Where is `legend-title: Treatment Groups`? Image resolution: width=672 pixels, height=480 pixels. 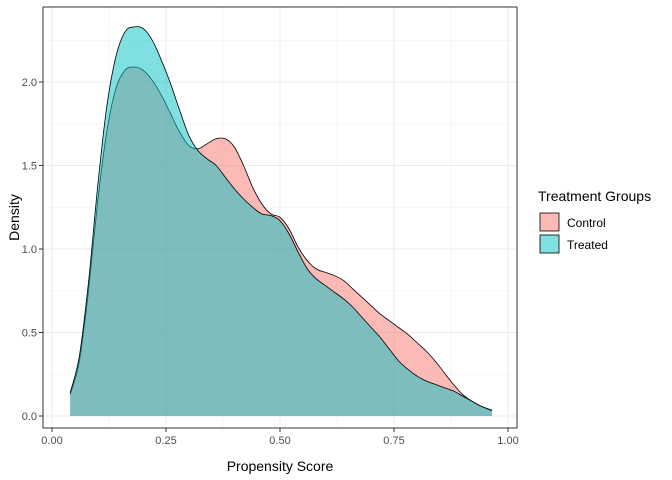
legend-title: Treatment Groups is located at coordinates (594, 196).